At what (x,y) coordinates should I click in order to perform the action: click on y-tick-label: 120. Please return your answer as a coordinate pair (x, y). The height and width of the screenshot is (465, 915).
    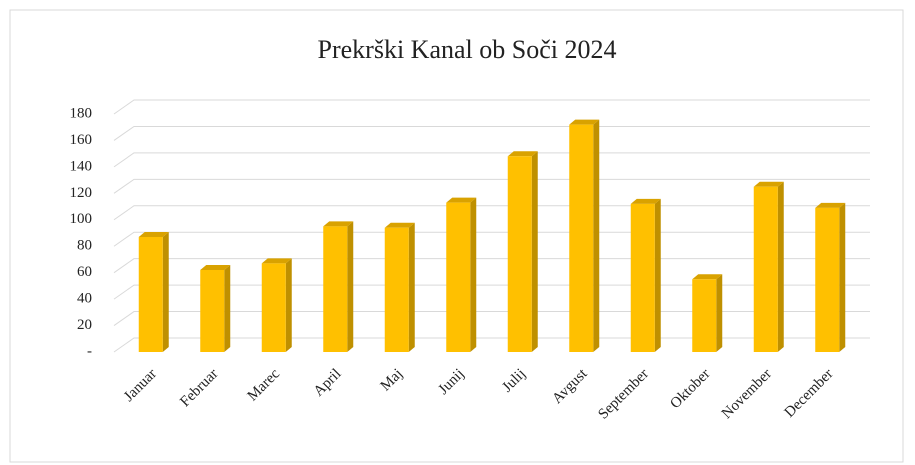
    Looking at the image, I should click on (81, 193).